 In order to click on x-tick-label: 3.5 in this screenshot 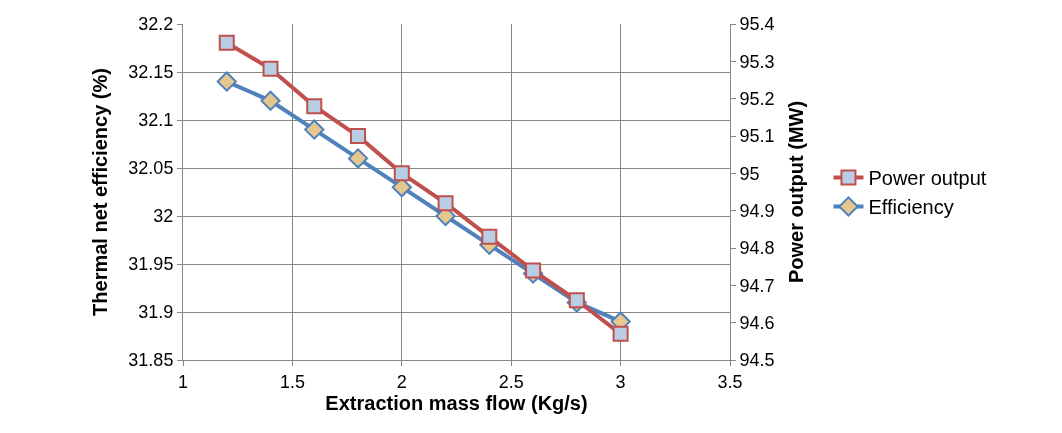, I will do `click(730, 381)`.